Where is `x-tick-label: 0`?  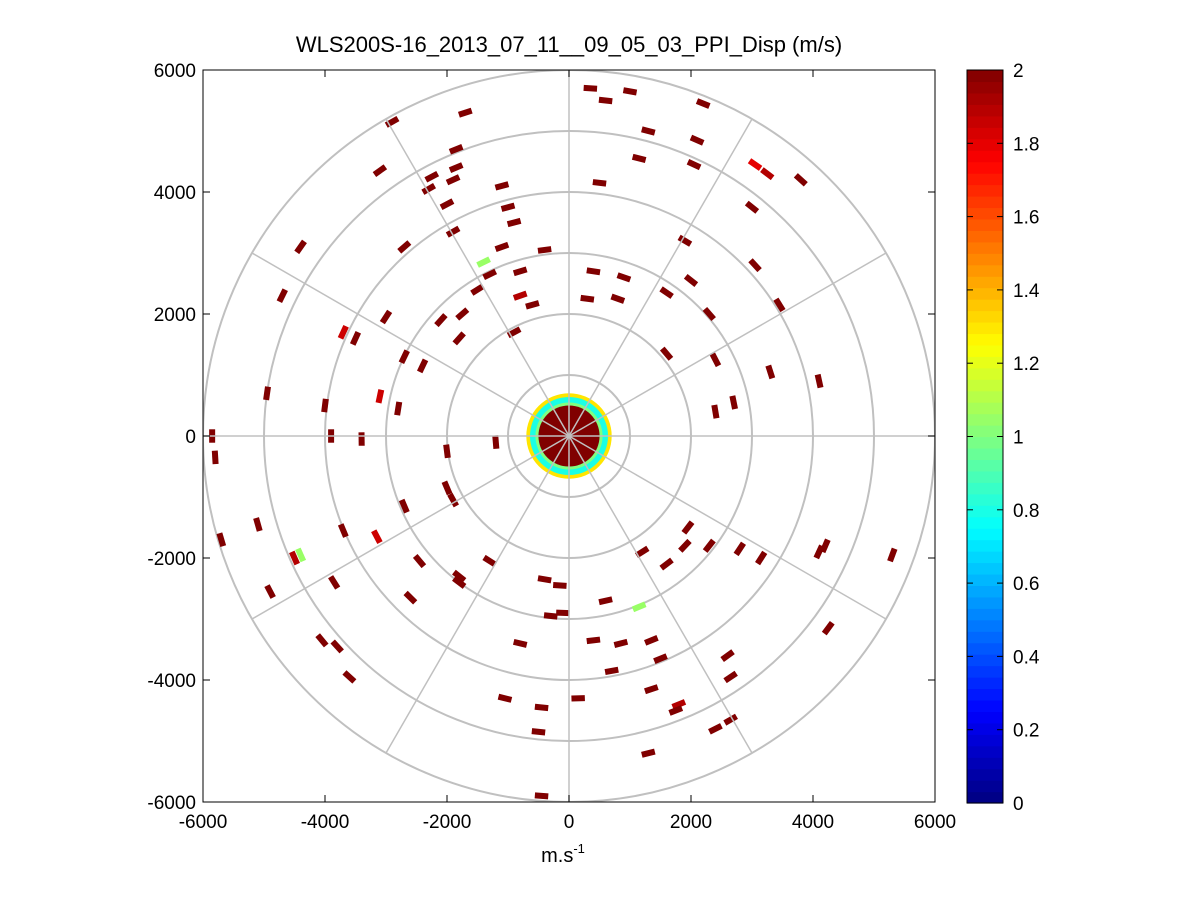
x-tick-label: 0 is located at coordinates (569, 822).